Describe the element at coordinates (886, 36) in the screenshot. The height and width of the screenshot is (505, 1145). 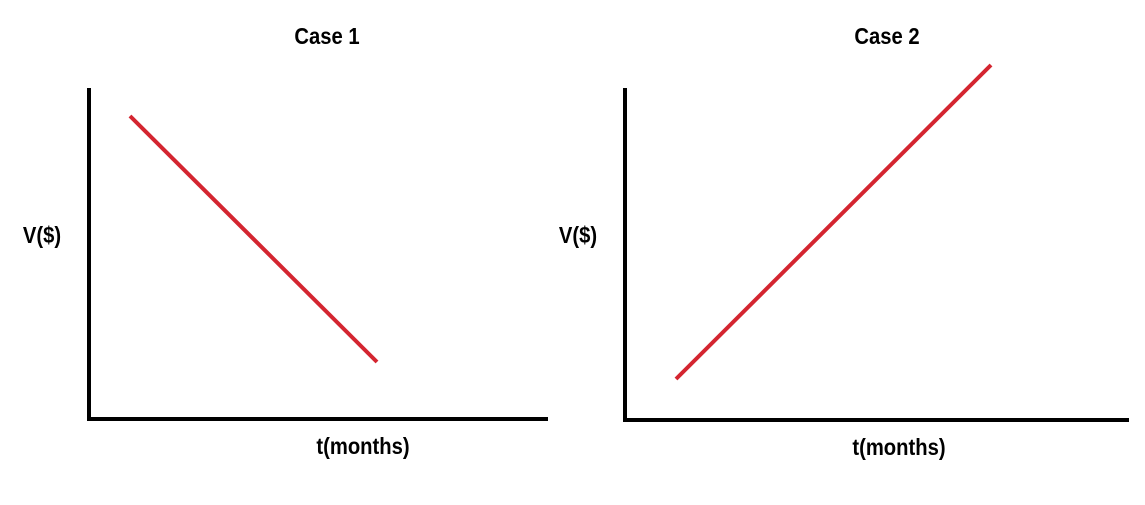
I see `panel-title: Case 2` at that location.